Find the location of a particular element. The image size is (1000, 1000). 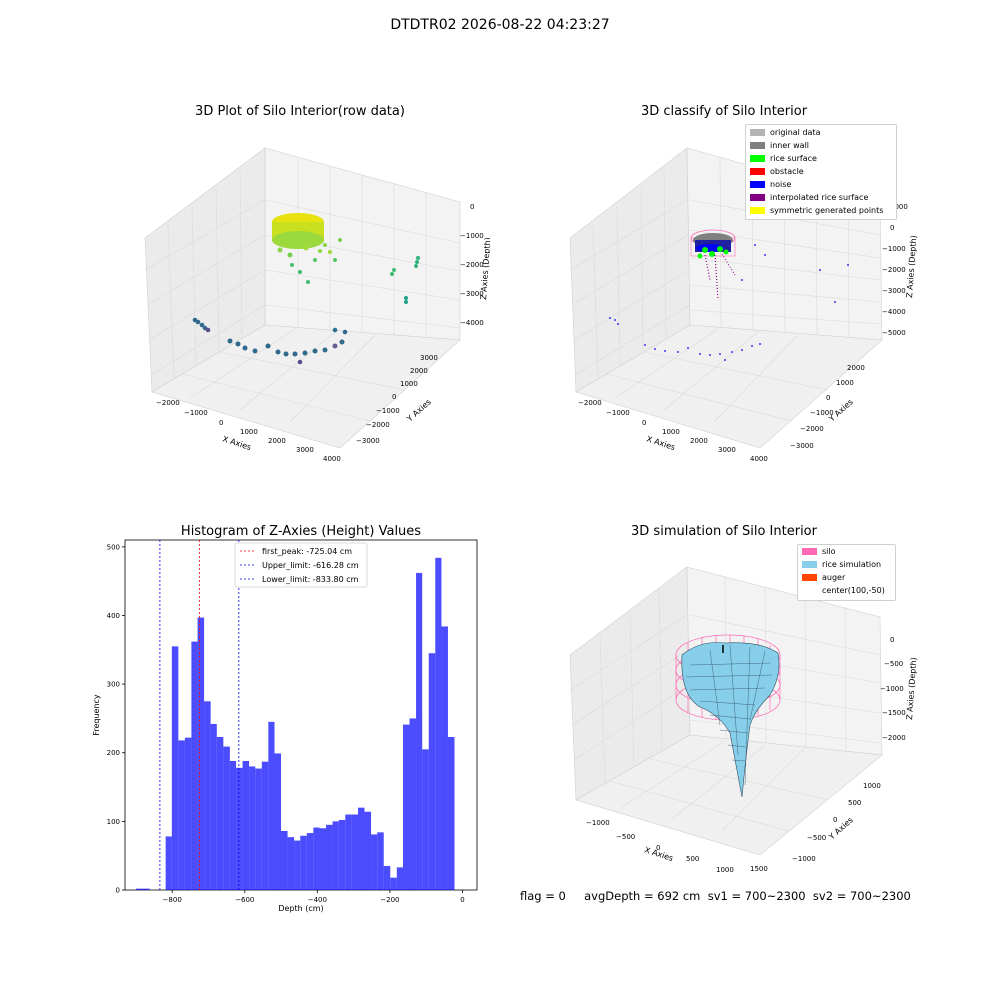

classify-x-tick: 1000 is located at coordinates (671, 432).